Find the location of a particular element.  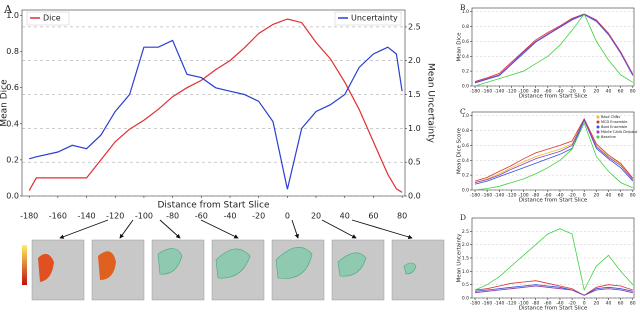

y2-tick-label: 1.5 is located at coordinates (414, 94).